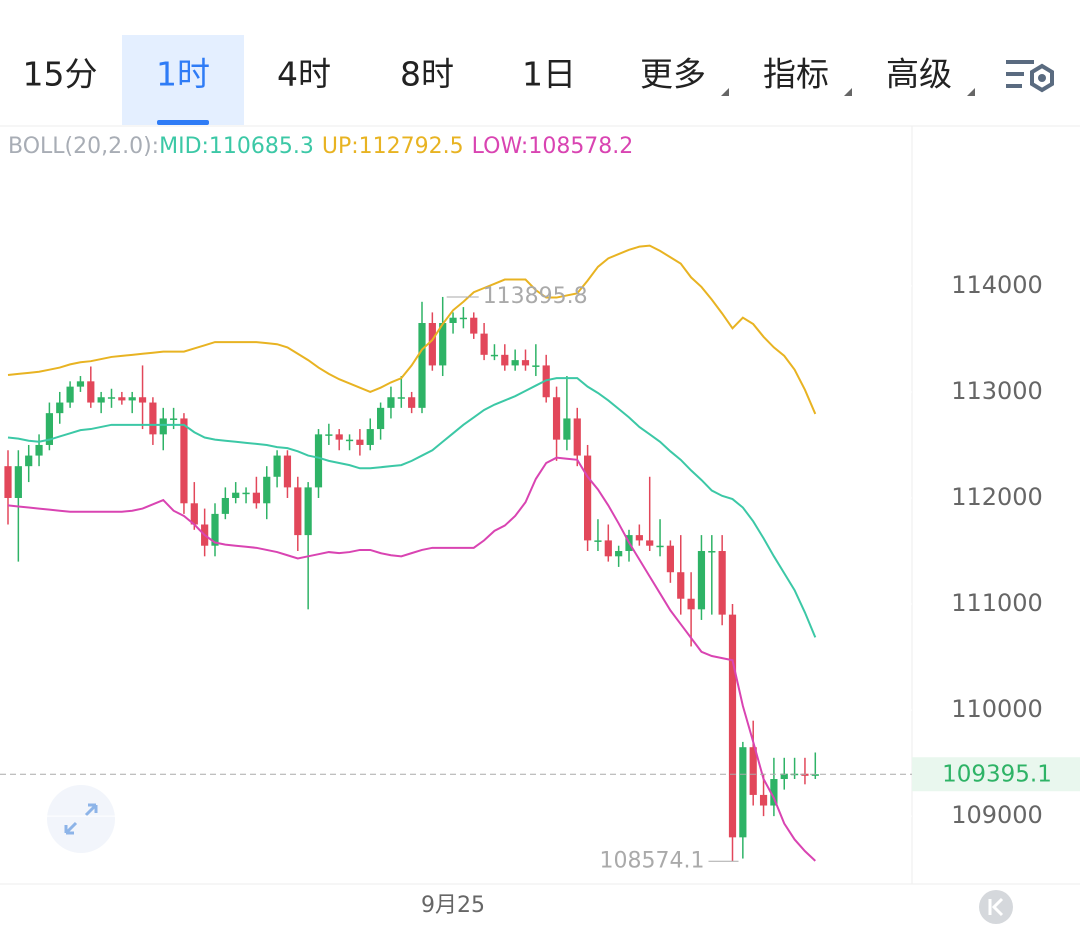 The height and width of the screenshot is (929, 1080). What do you see at coordinates (997, 709) in the screenshot?
I see `y-tick-label: 110000` at bounding box center [997, 709].